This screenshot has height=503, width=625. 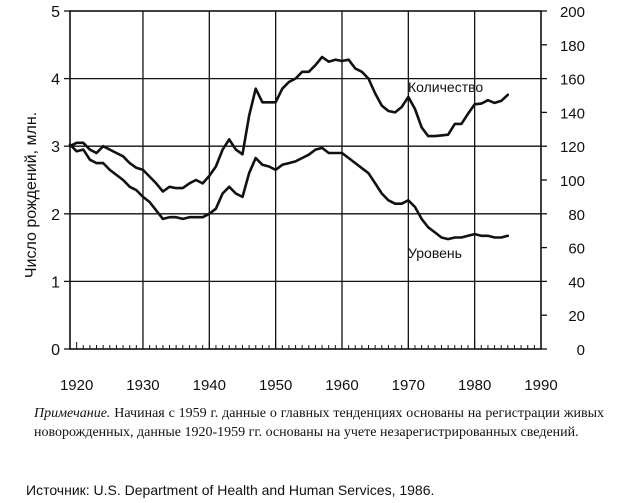 I want to click on tick-label-right-60: 60, so click(x=576, y=249).